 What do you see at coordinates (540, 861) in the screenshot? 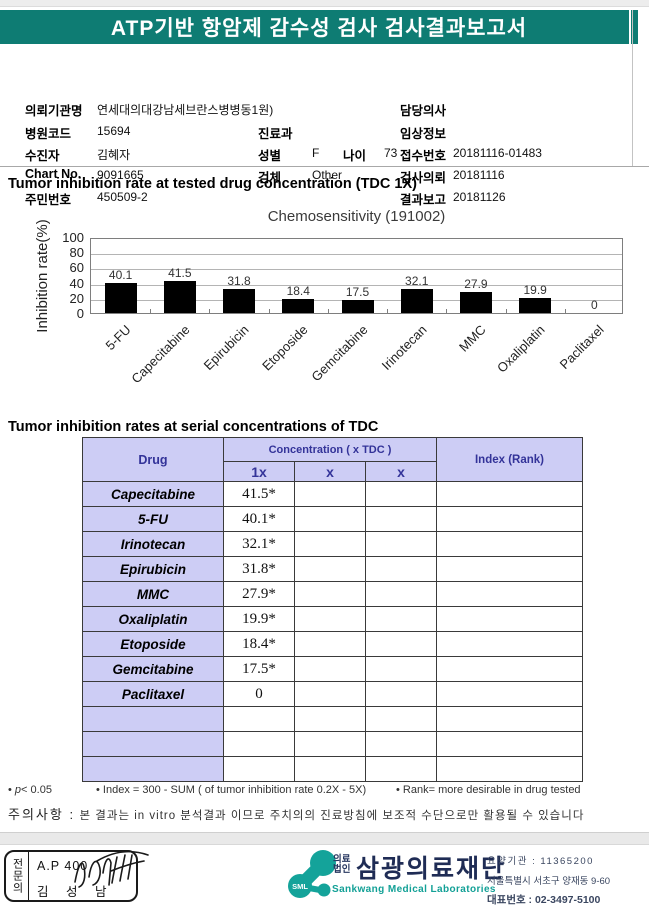
I see `registration-number: 요양기관 : 11365200` at bounding box center [540, 861].